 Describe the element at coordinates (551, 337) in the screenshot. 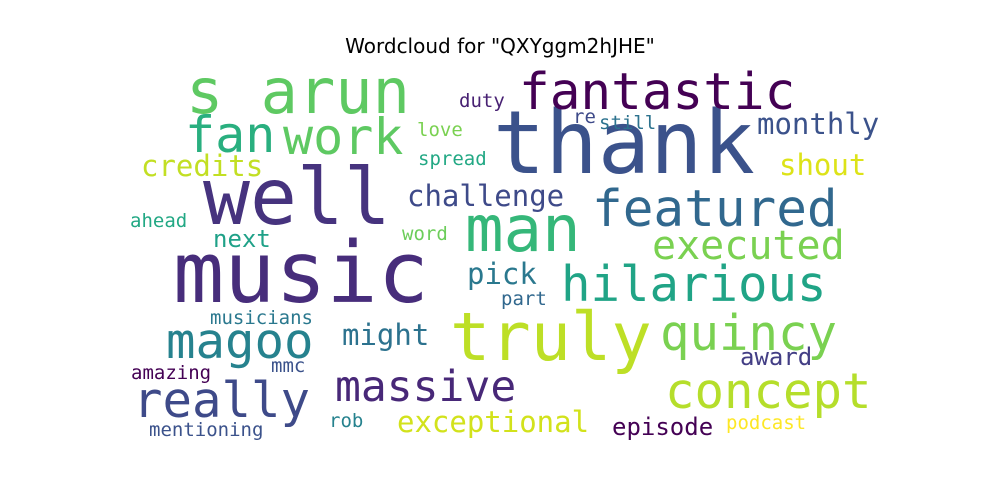

I see `word-truly: truly` at that location.